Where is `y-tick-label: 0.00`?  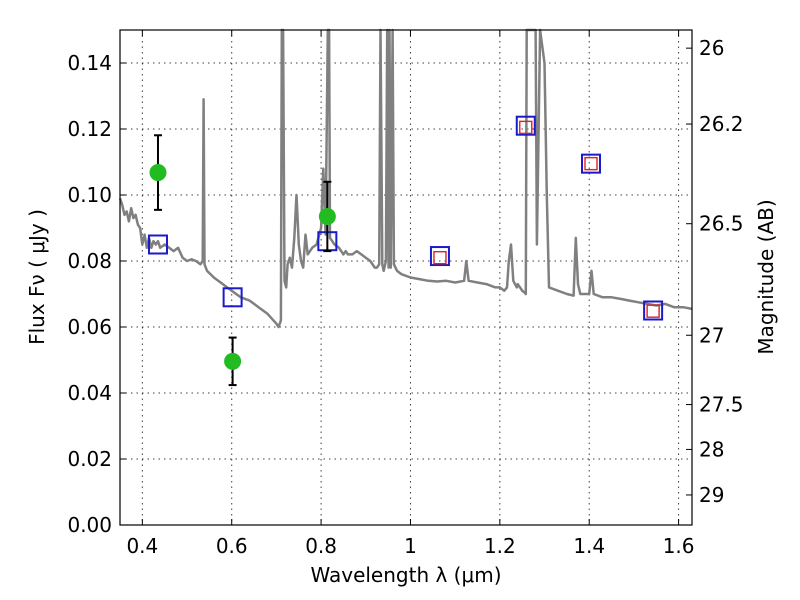
y-tick-label: 0.00 is located at coordinates (89, 525).